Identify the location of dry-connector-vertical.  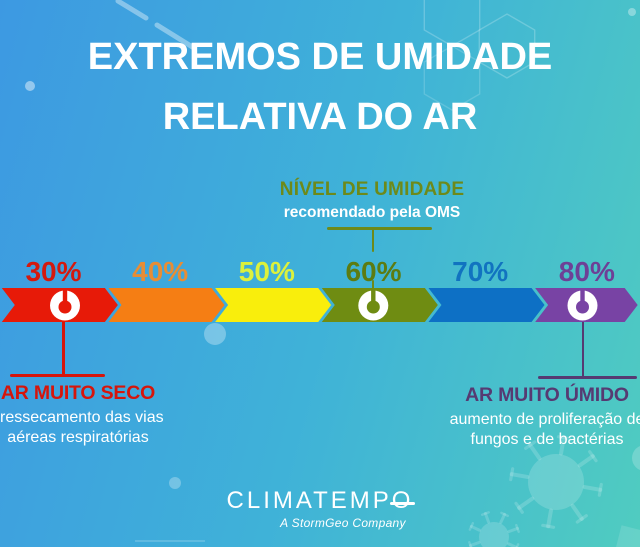
(63, 346).